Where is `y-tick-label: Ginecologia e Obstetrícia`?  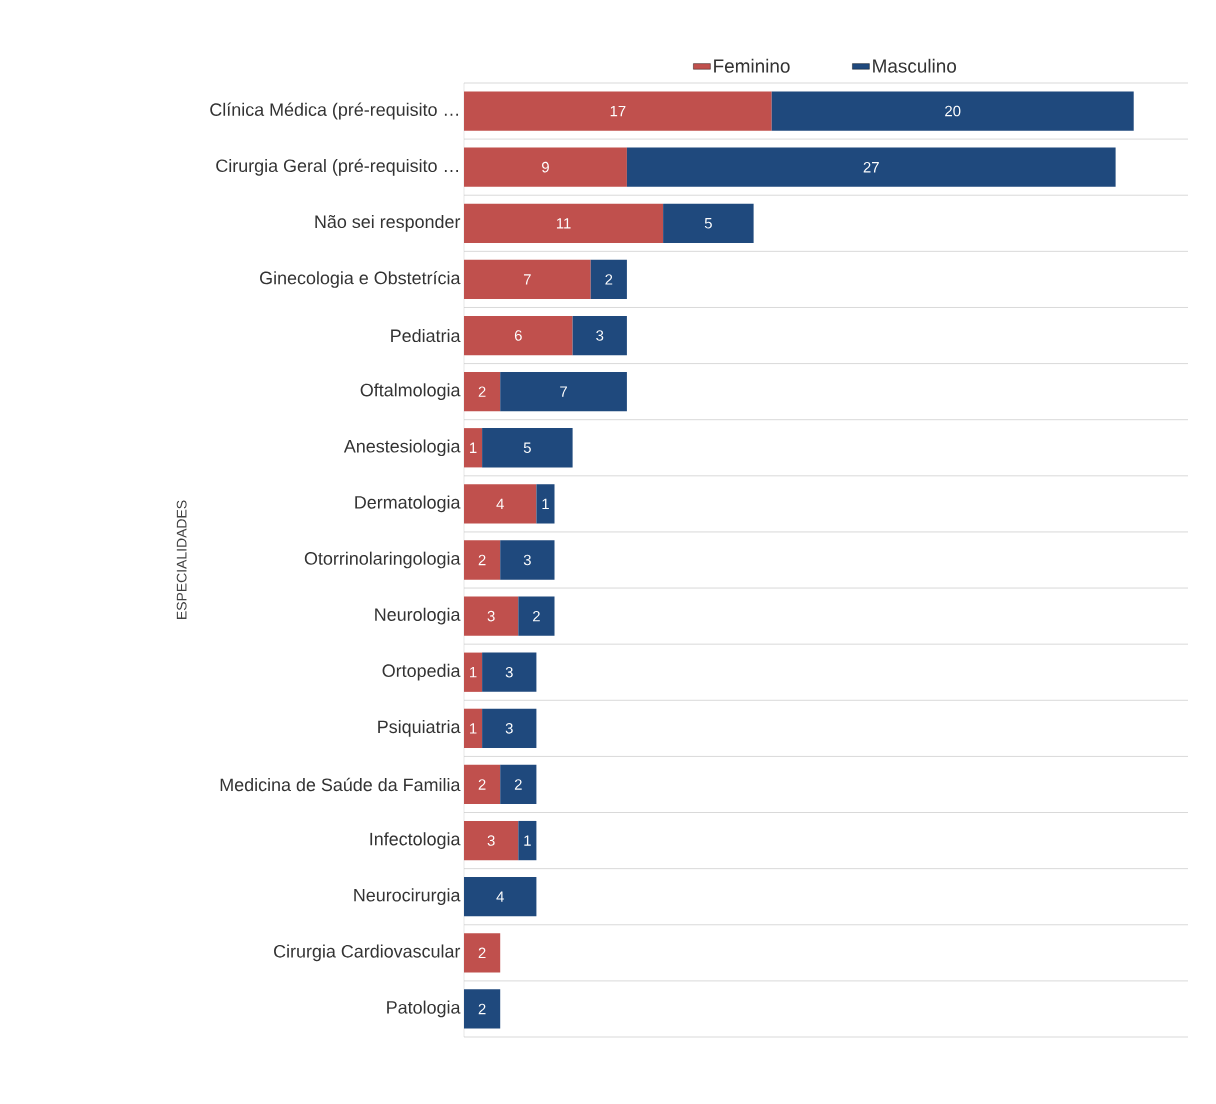 y-tick-label: Ginecologia e Obstetrícia is located at coordinates (360, 279).